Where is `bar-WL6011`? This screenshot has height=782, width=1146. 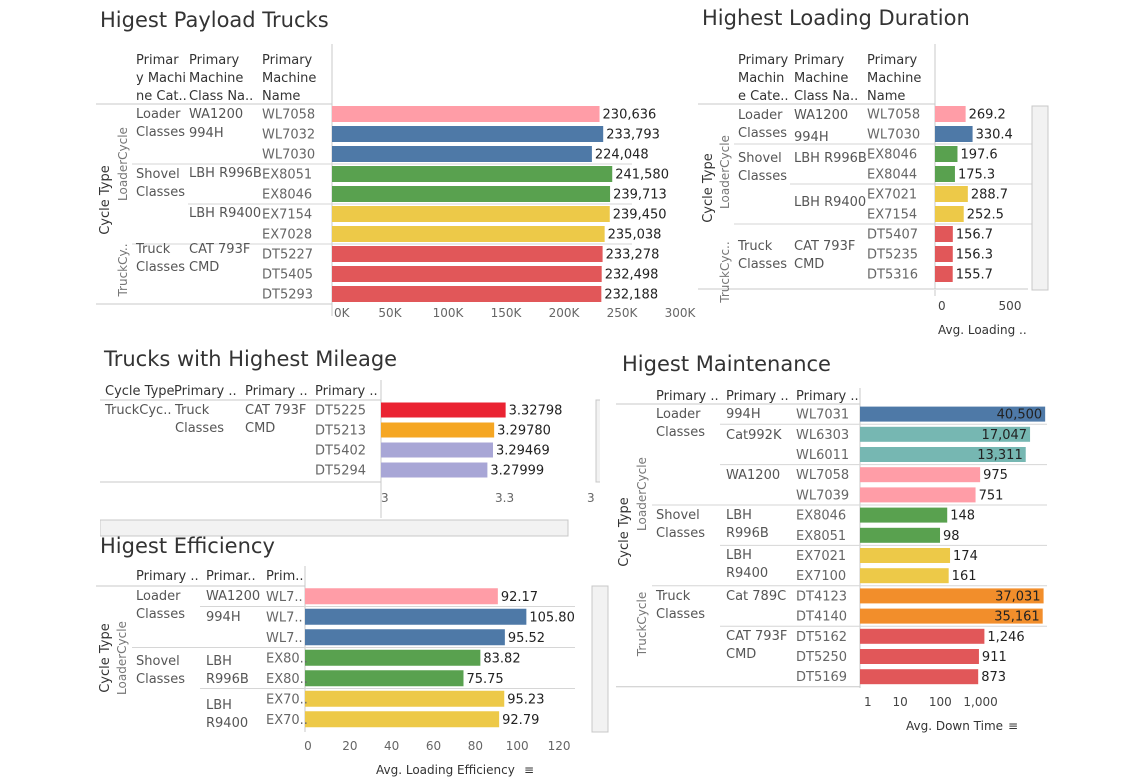 bar-WL6011 is located at coordinates (943, 454).